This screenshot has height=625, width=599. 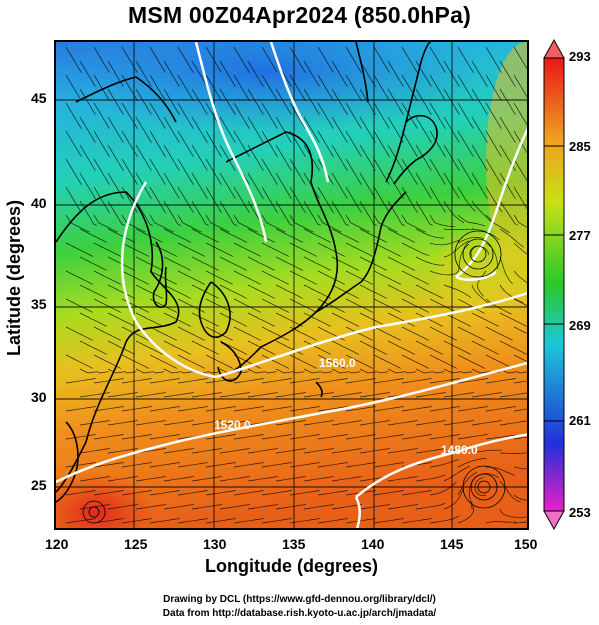 I want to click on x-tick-135: 135, so click(x=294, y=544).